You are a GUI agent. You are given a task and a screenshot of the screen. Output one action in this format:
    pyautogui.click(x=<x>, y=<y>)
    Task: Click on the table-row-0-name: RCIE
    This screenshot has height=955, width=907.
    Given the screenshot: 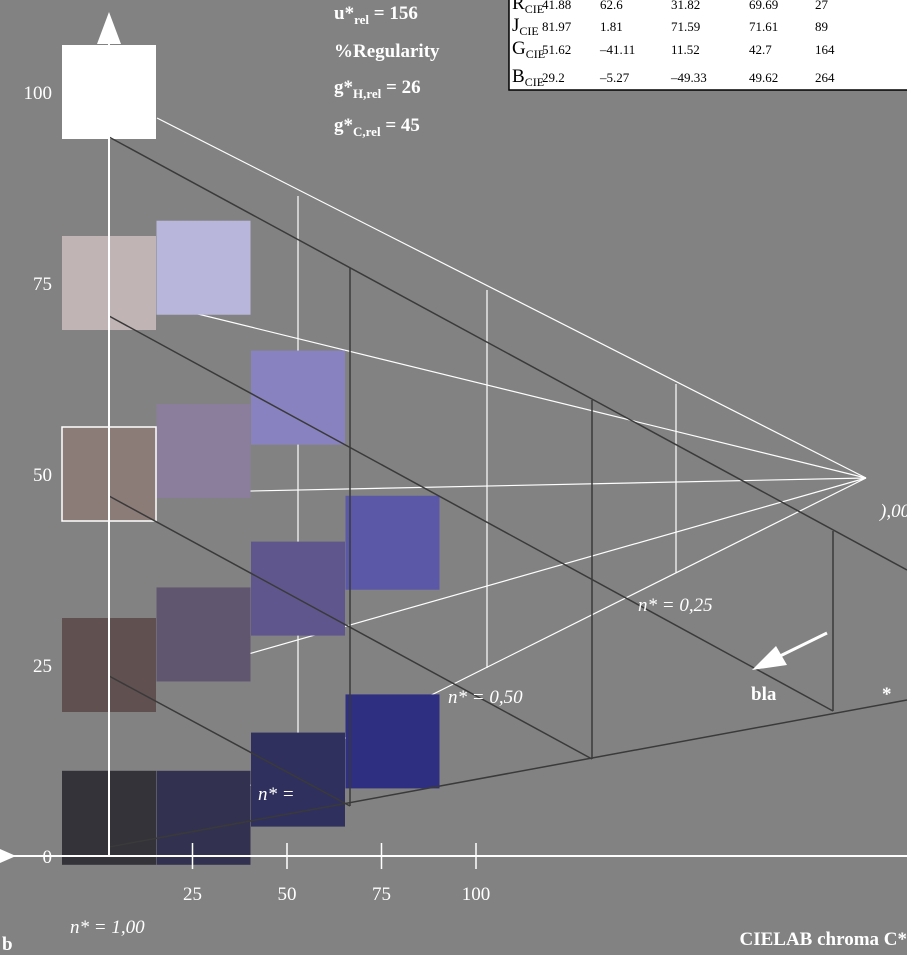 What is the action you would take?
    pyautogui.click(x=528, y=8)
    